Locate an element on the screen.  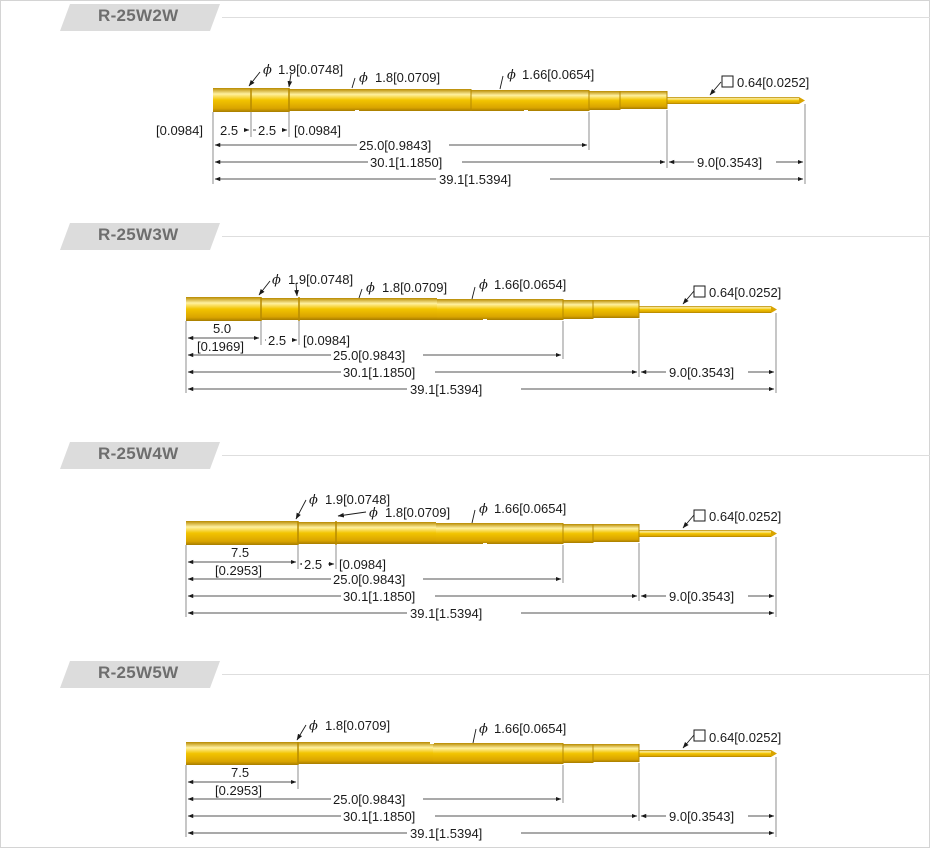
section-title: R-25W5W is located at coordinates (138, 672).